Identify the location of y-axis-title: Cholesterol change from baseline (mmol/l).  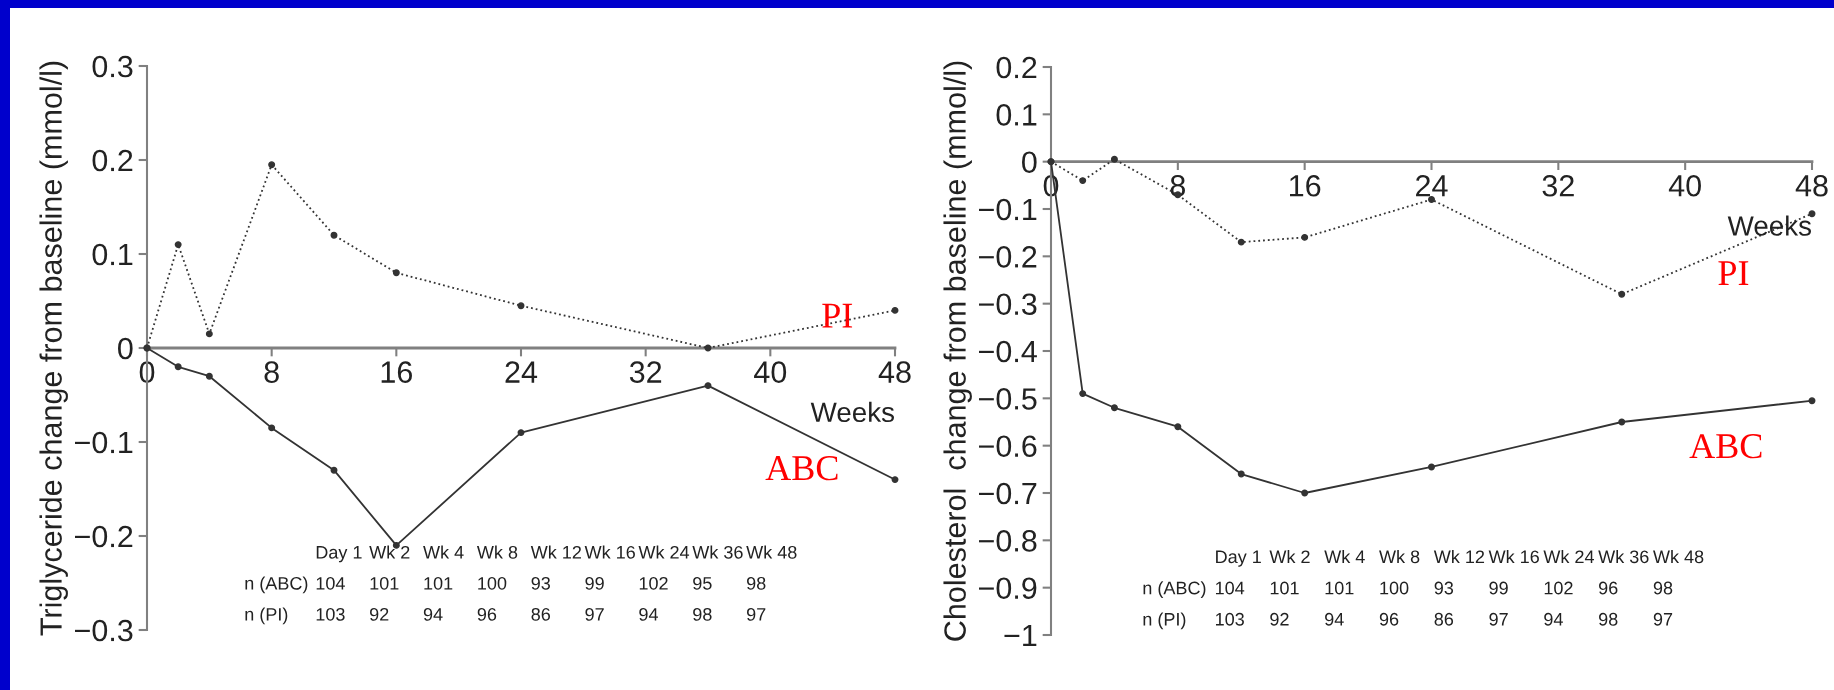
(957, 351).